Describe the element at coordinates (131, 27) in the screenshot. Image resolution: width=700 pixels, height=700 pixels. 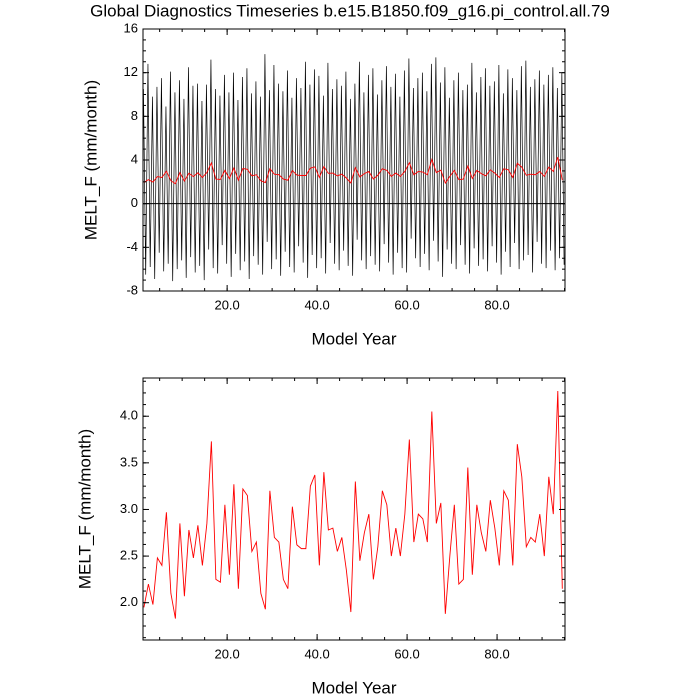
I see `y-tick-label: 16` at that location.